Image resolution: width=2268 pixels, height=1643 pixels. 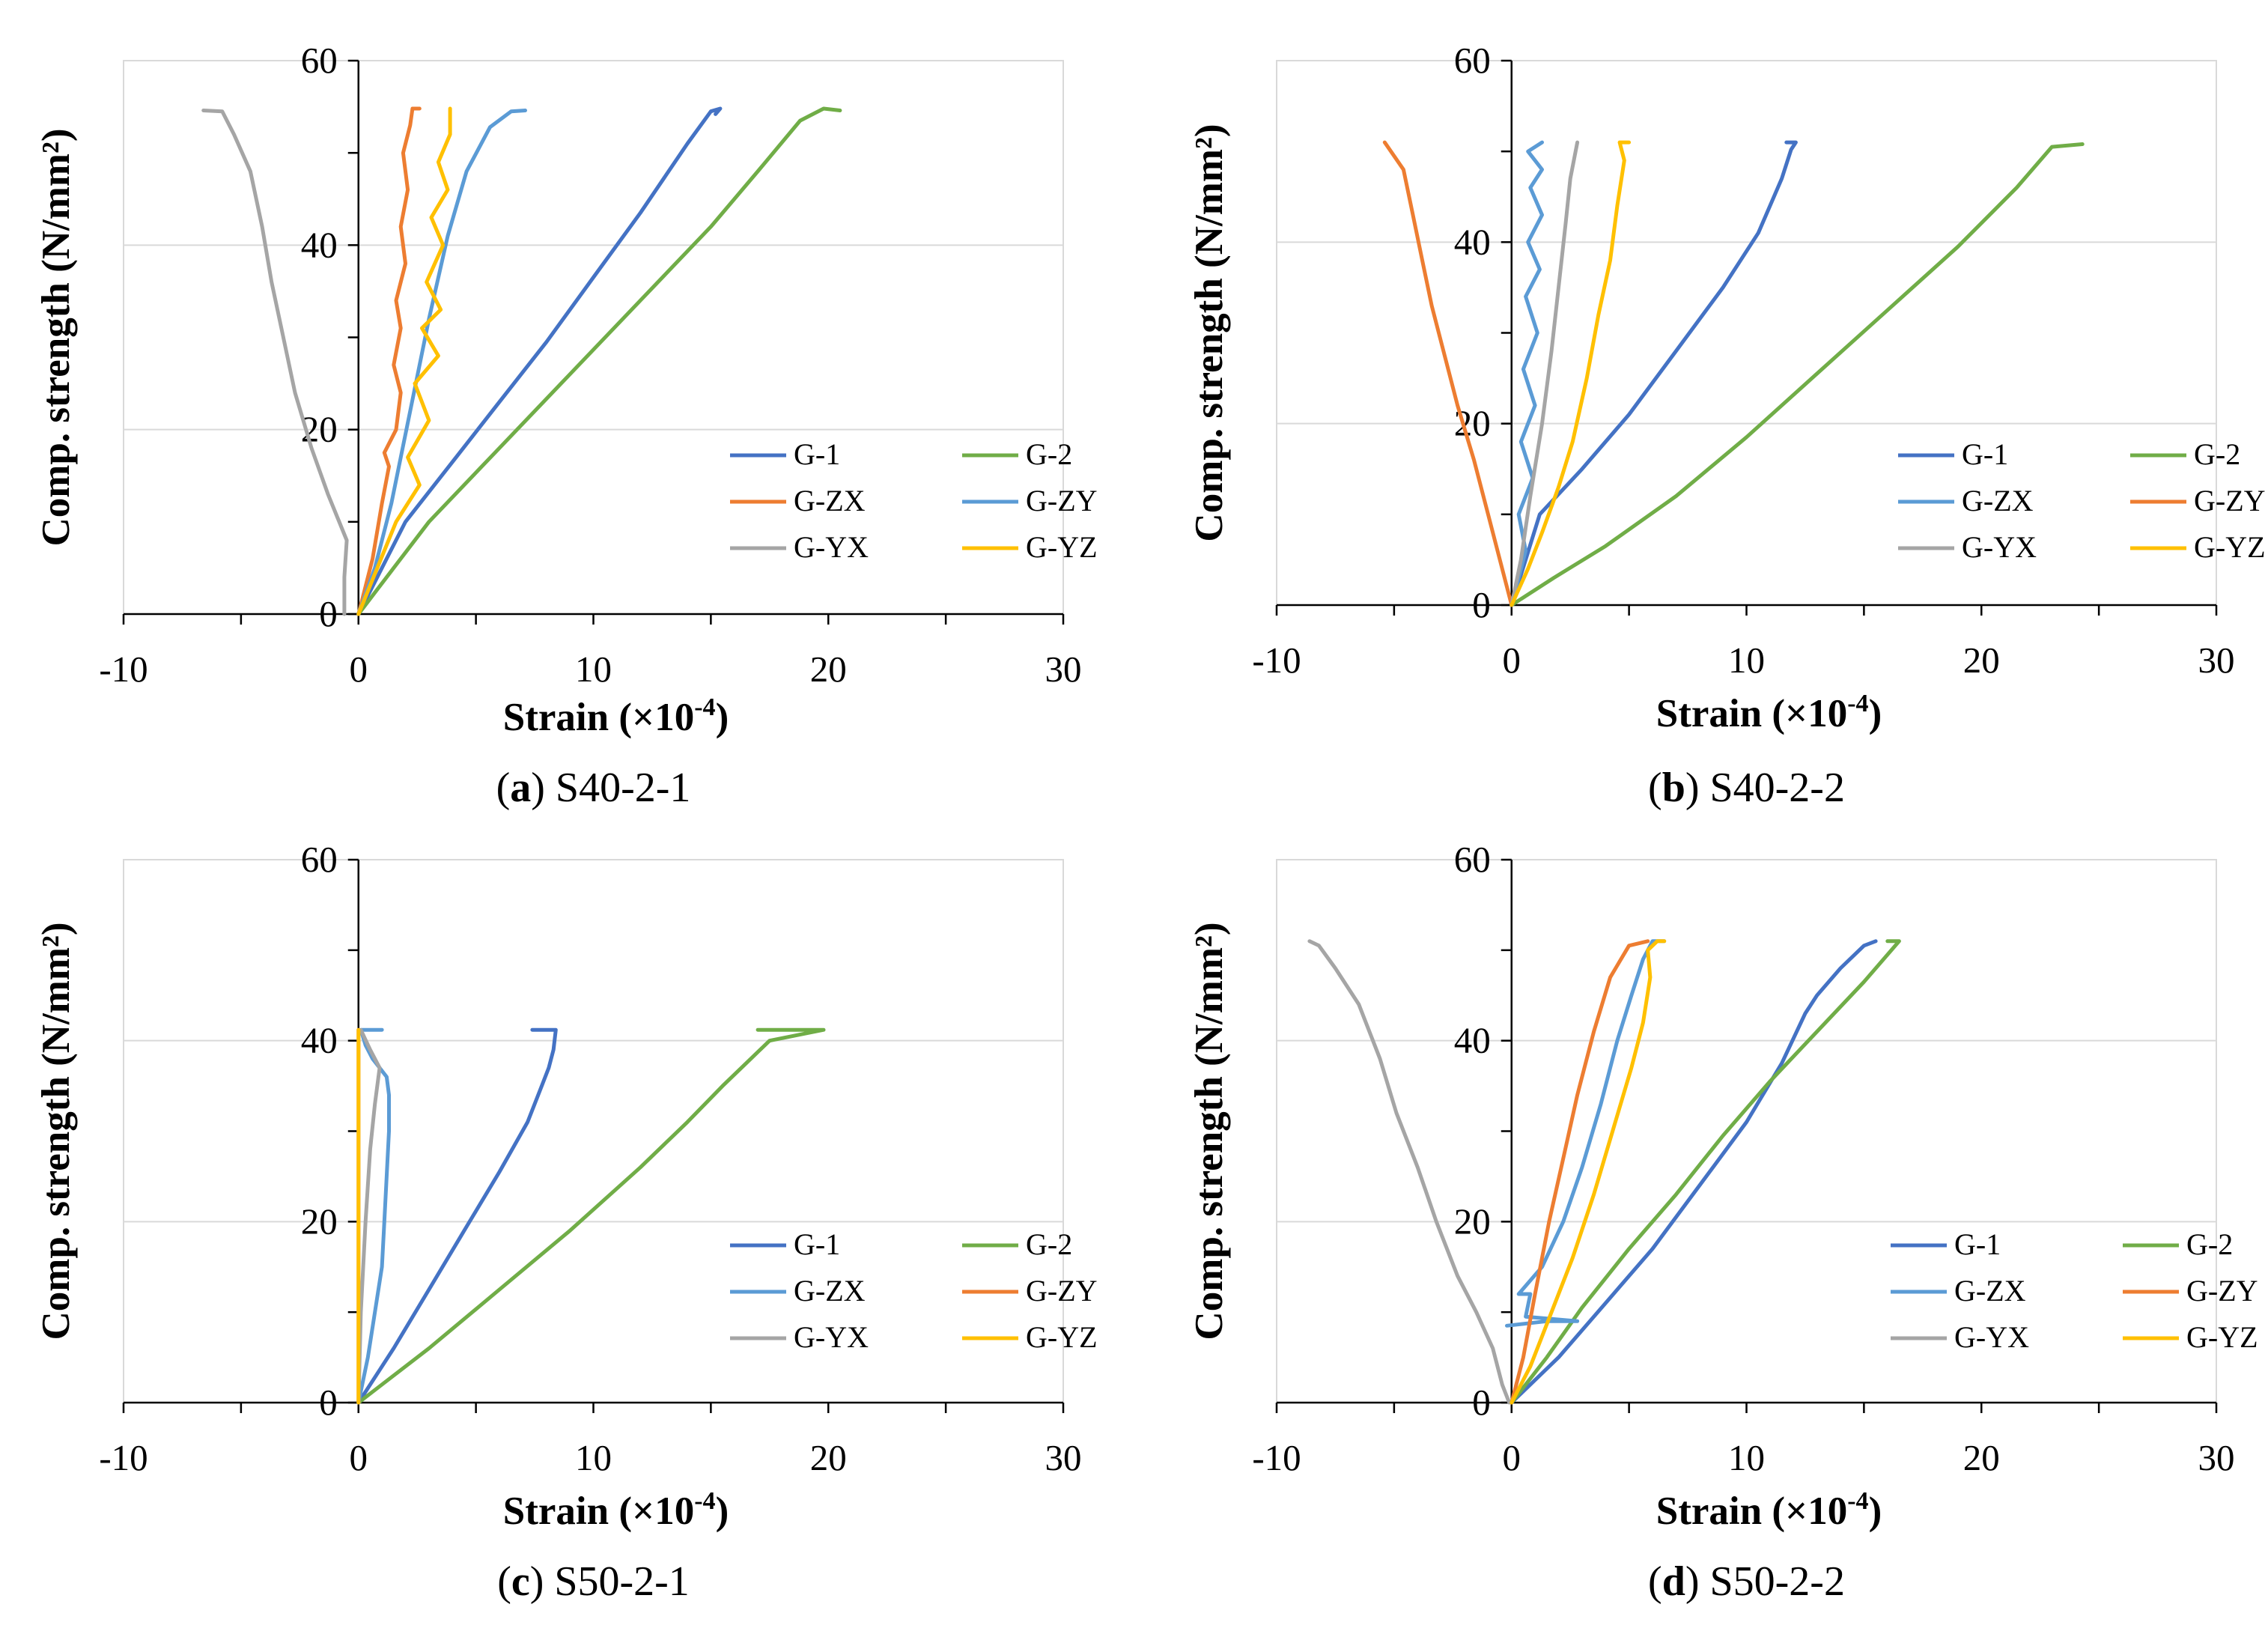 What do you see at coordinates (1746, 1581) in the screenshot?
I see `panel-caption: (d) S50-2-2` at bounding box center [1746, 1581].